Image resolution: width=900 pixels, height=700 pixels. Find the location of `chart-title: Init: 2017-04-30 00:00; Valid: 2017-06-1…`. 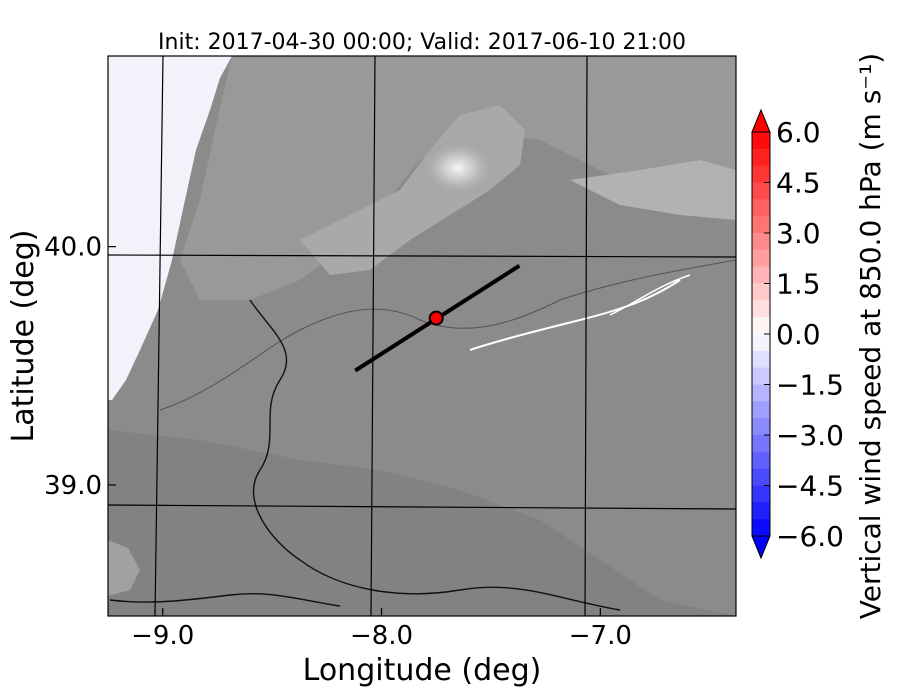

chart-title: Init: 2017-04-30 00:00; Valid: 2017-06-1… is located at coordinates (422, 42).